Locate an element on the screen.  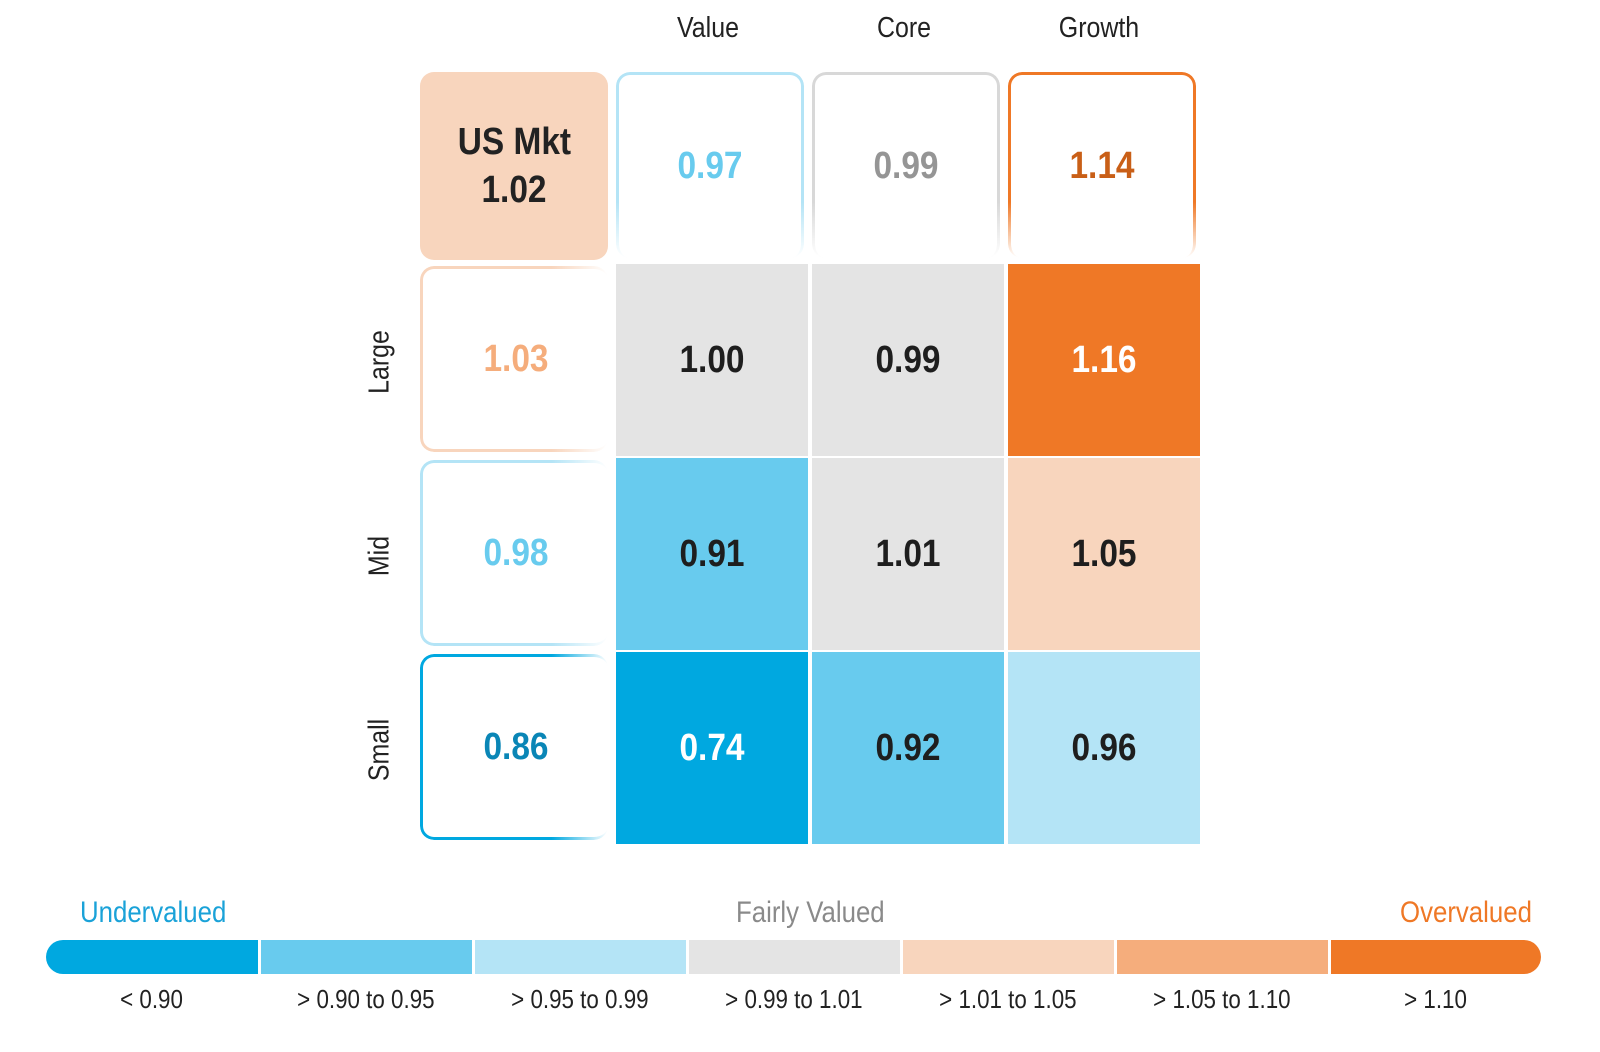
market-label: US Mkt is located at coordinates (514, 142).